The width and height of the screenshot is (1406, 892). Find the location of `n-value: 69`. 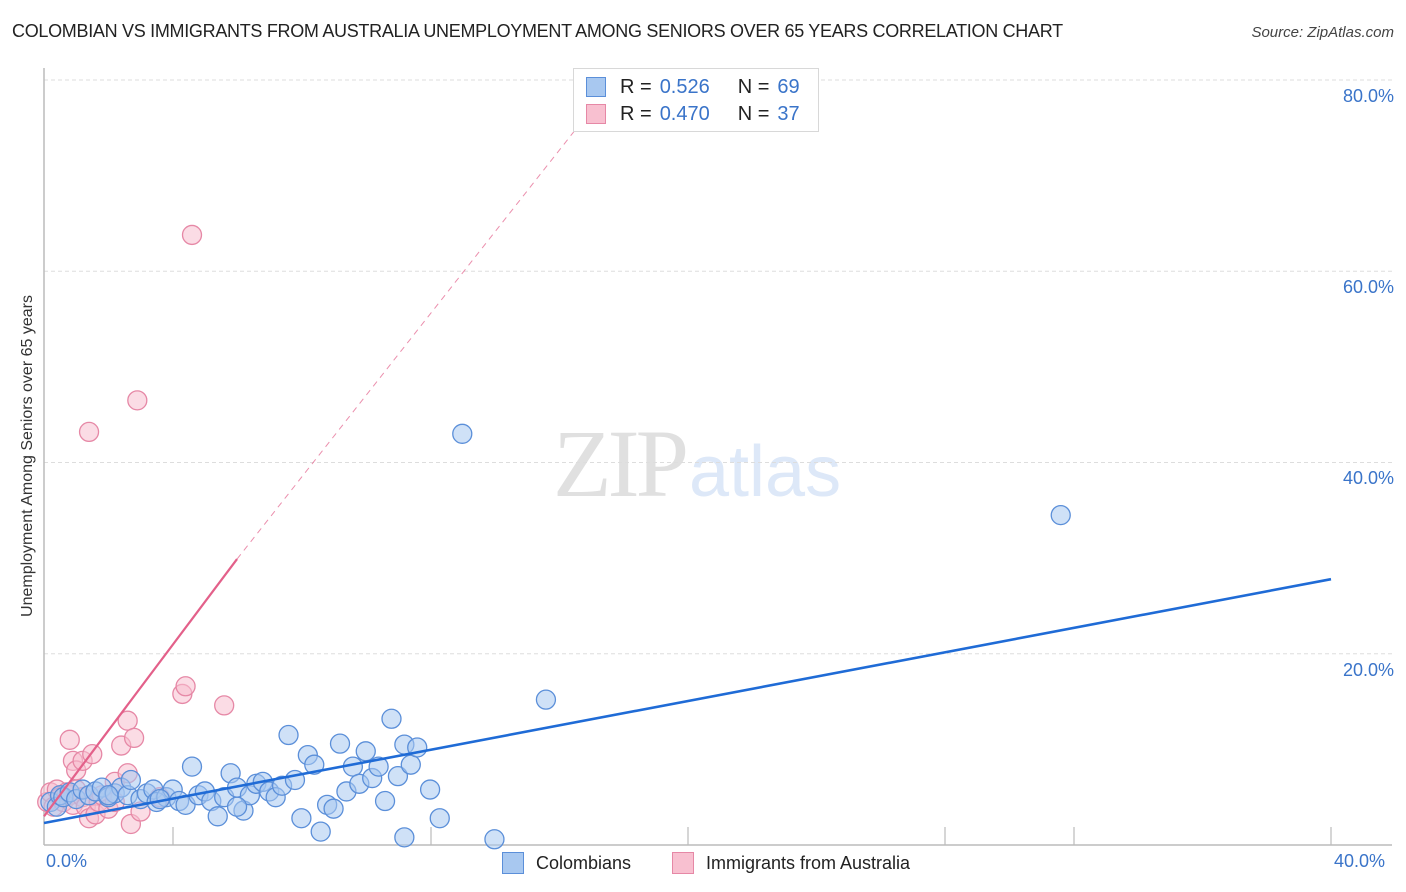

n-value: 69 is located at coordinates (788, 86).